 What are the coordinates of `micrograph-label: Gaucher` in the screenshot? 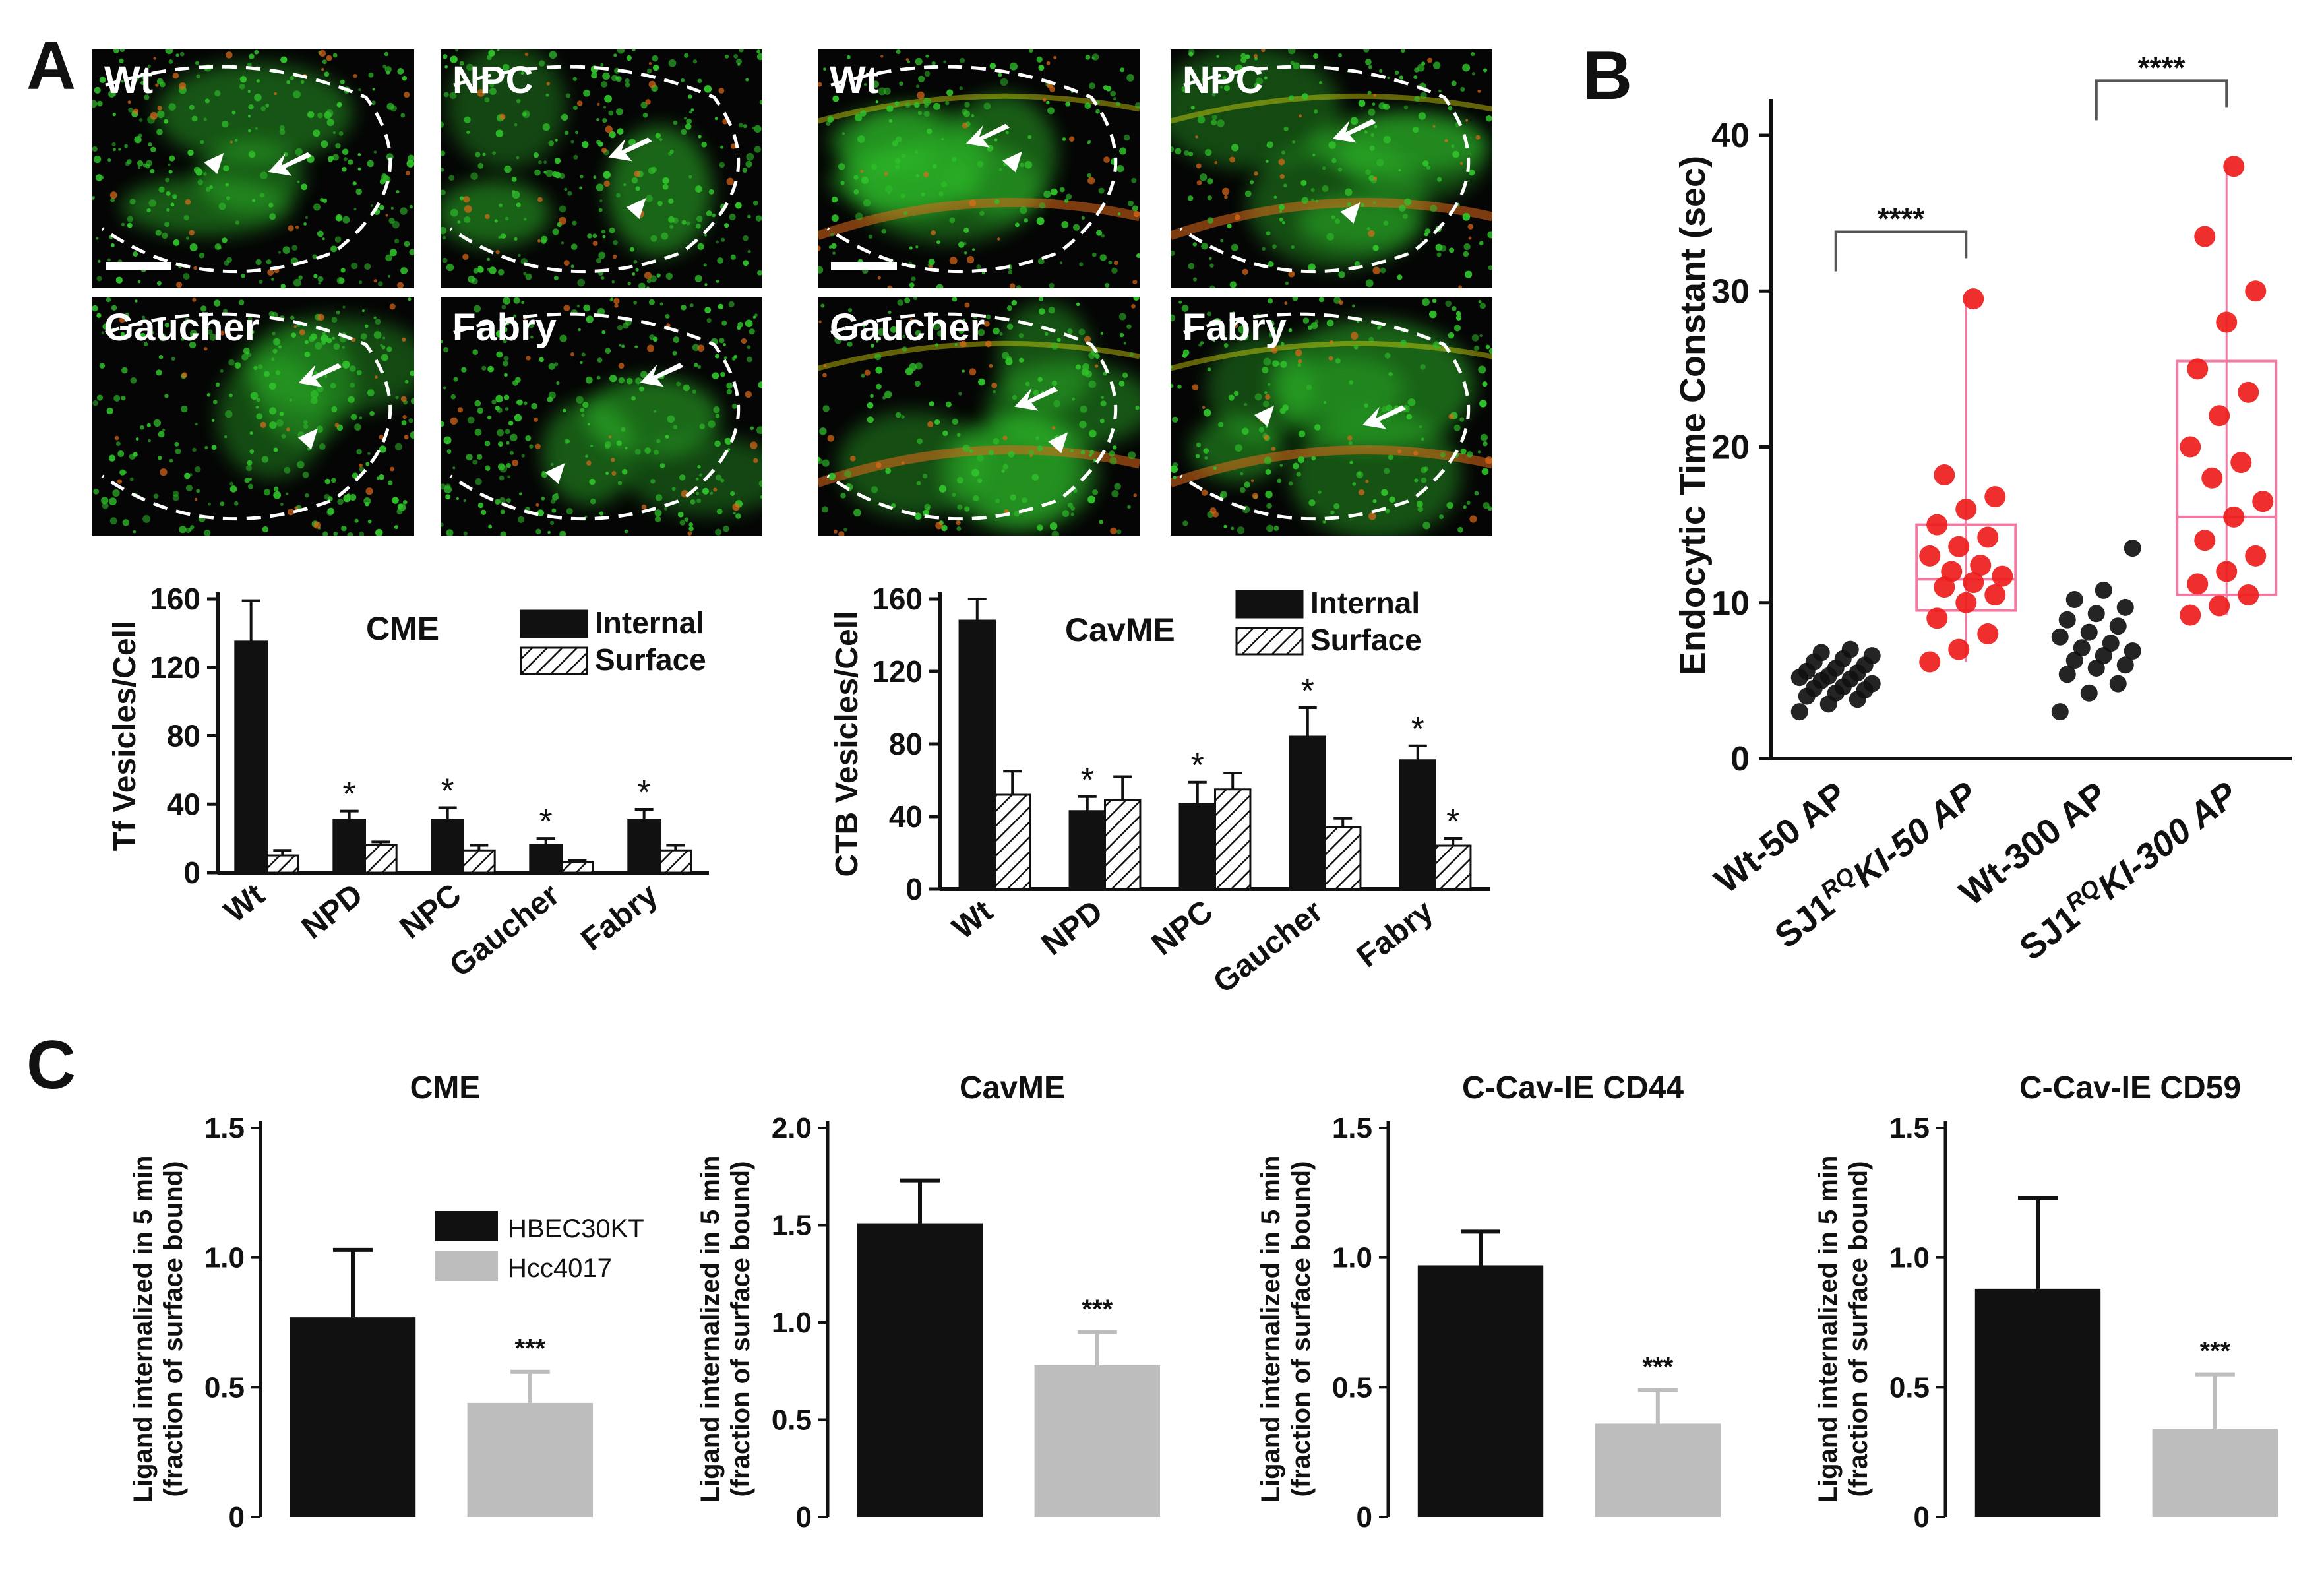 It's located at (181, 327).